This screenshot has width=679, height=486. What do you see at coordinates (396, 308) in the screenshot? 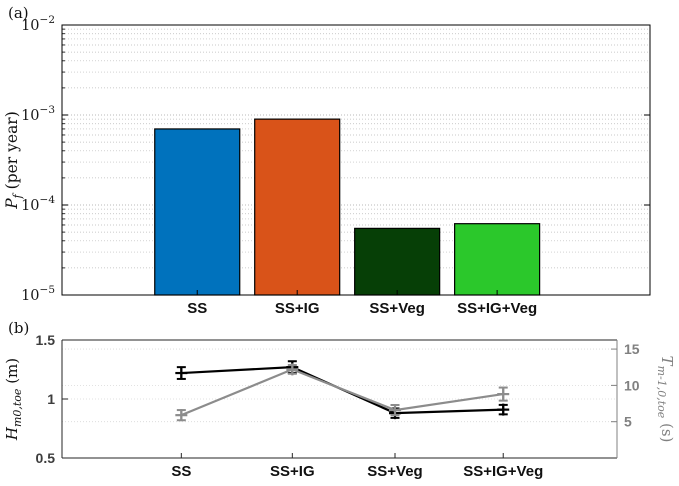
I see `x-tick-label-a: SS+Veg` at bounding box center [396, 308].